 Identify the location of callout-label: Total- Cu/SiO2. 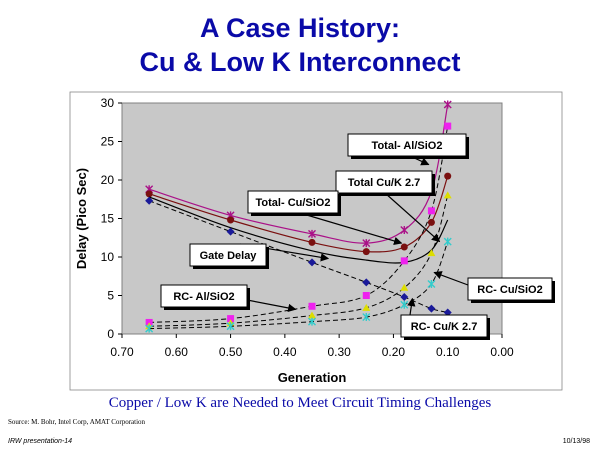
(293, 203).